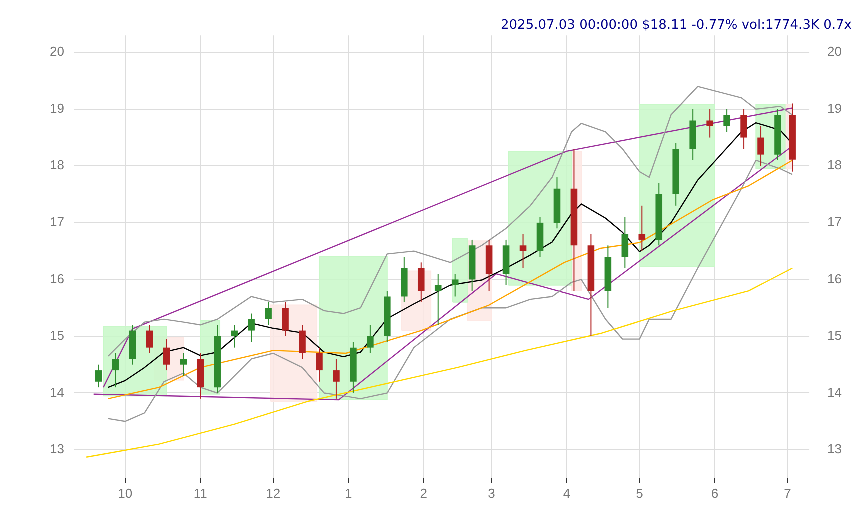 The image size is (862, 505). I want to click on y-tick-label: 16, so click(57, 278).